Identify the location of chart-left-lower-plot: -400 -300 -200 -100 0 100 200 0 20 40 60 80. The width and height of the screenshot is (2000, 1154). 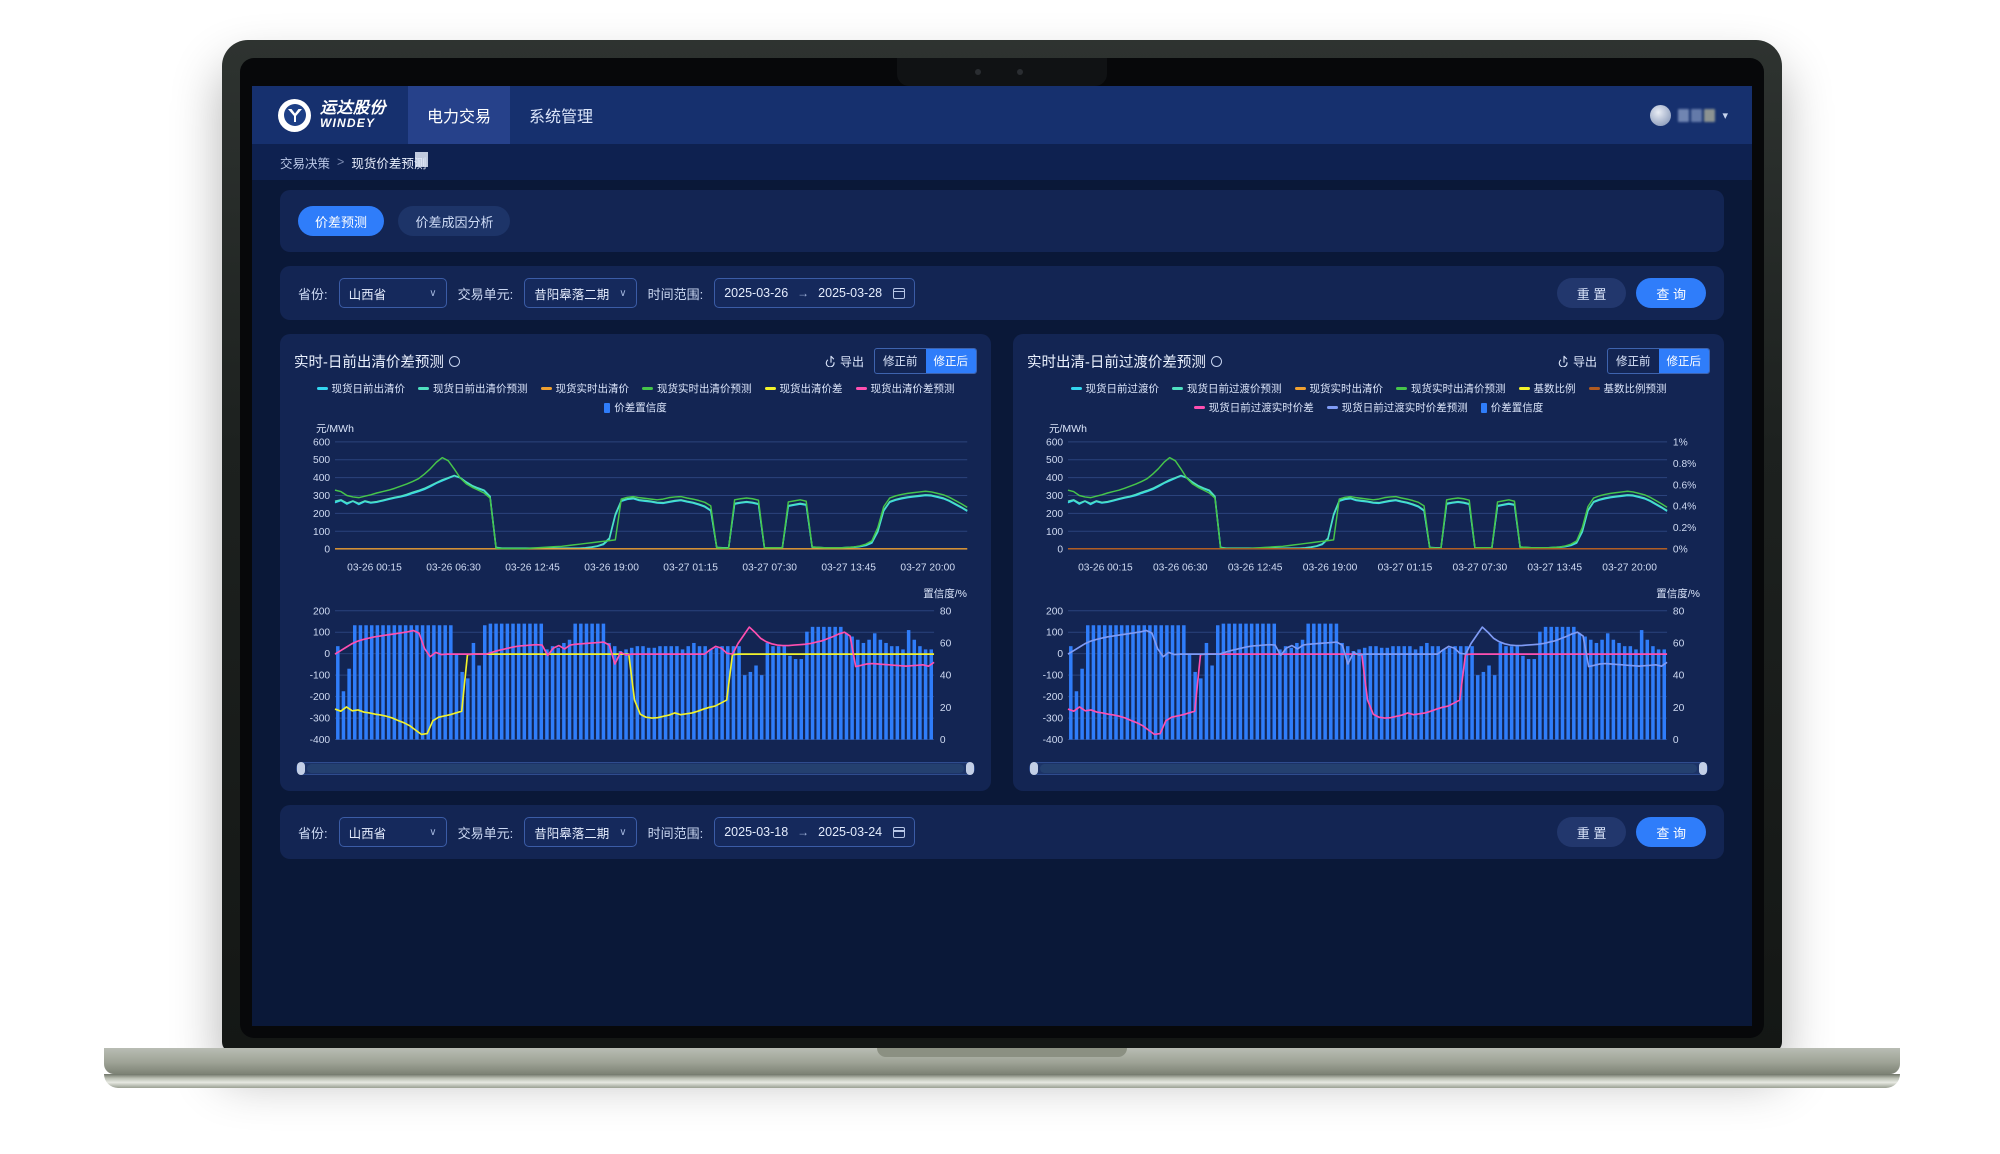
(635, 679).